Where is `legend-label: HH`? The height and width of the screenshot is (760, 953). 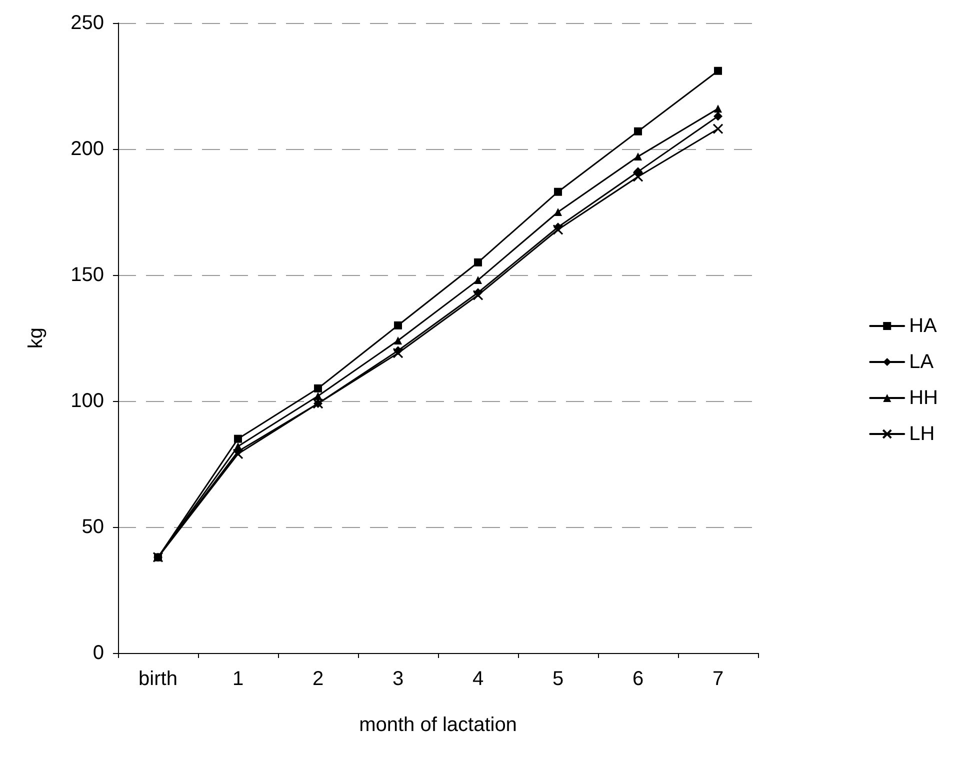
legend-label: HH is located at coordinates (923, 398).